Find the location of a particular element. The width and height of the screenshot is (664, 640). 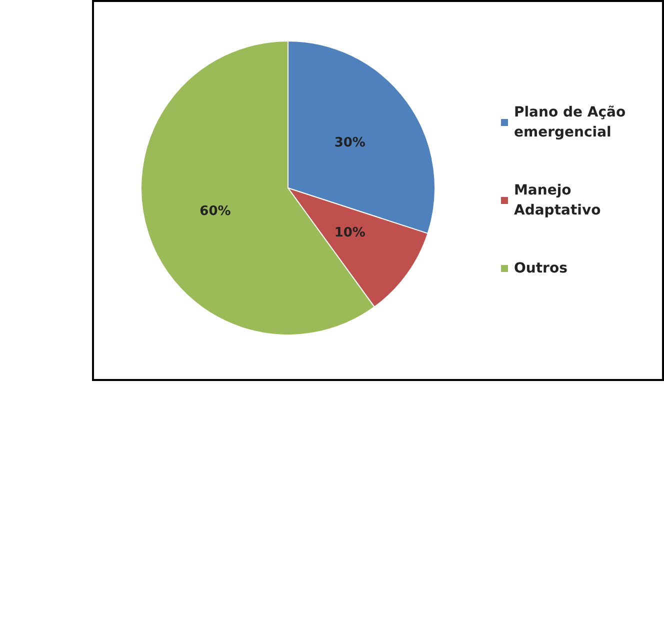

data-label: 10% is located at coordinates (350, 232).